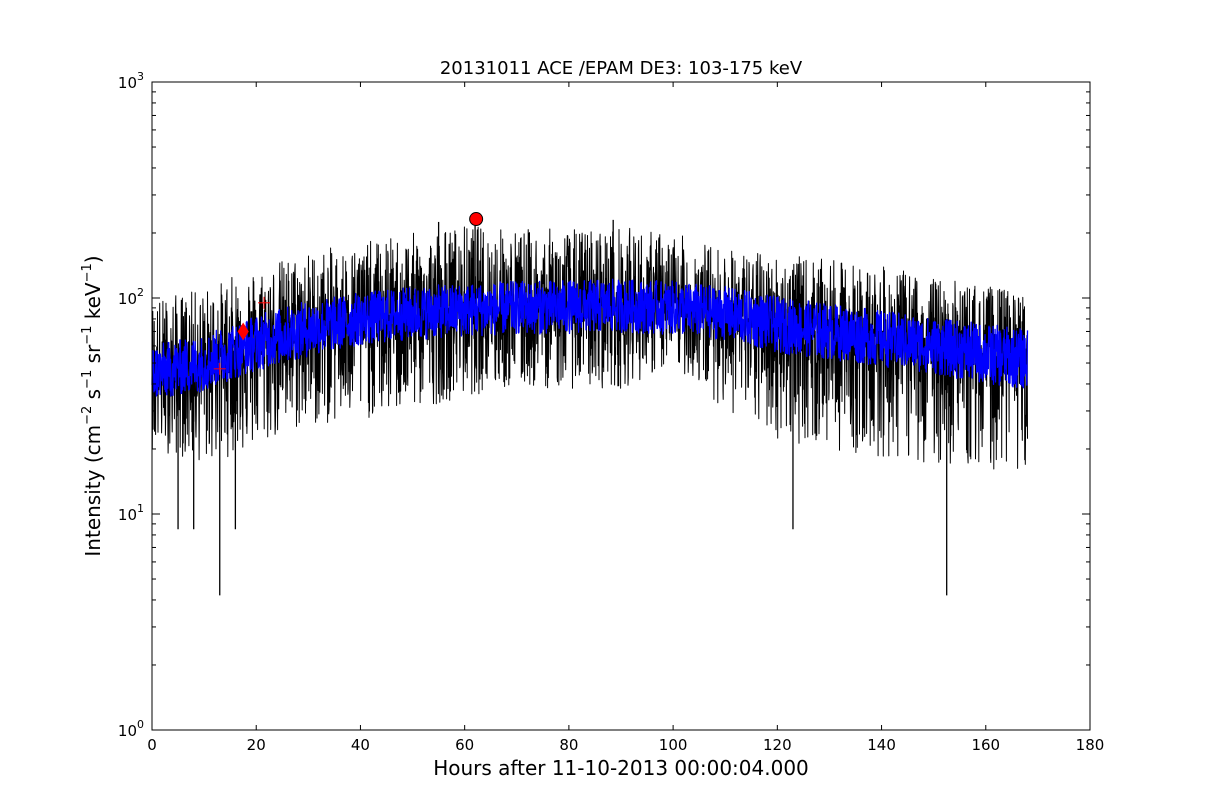 This screenshot has height=812, width=1212. I want to click on x-tick-label-0: 0, so click(152, 745).